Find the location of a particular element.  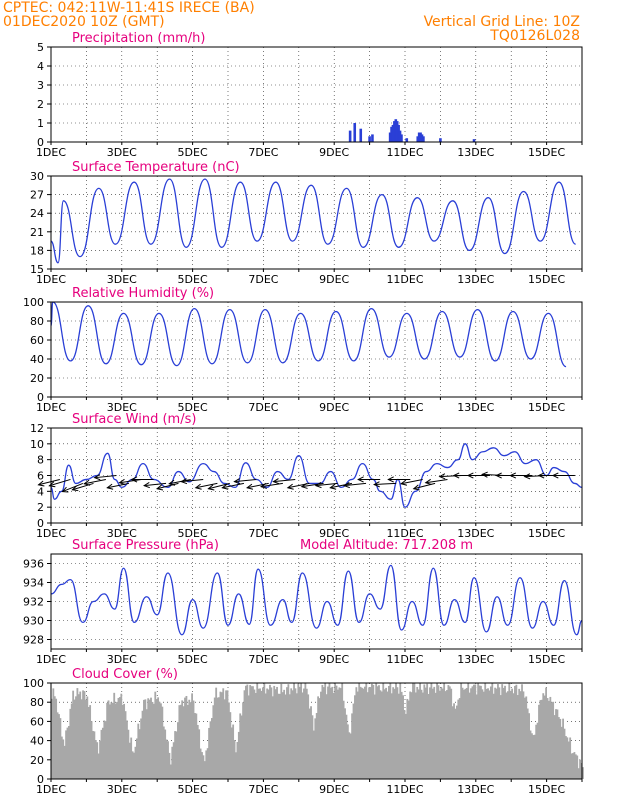

x-tick-label: 15DEC is located at coordinates (546, 789).